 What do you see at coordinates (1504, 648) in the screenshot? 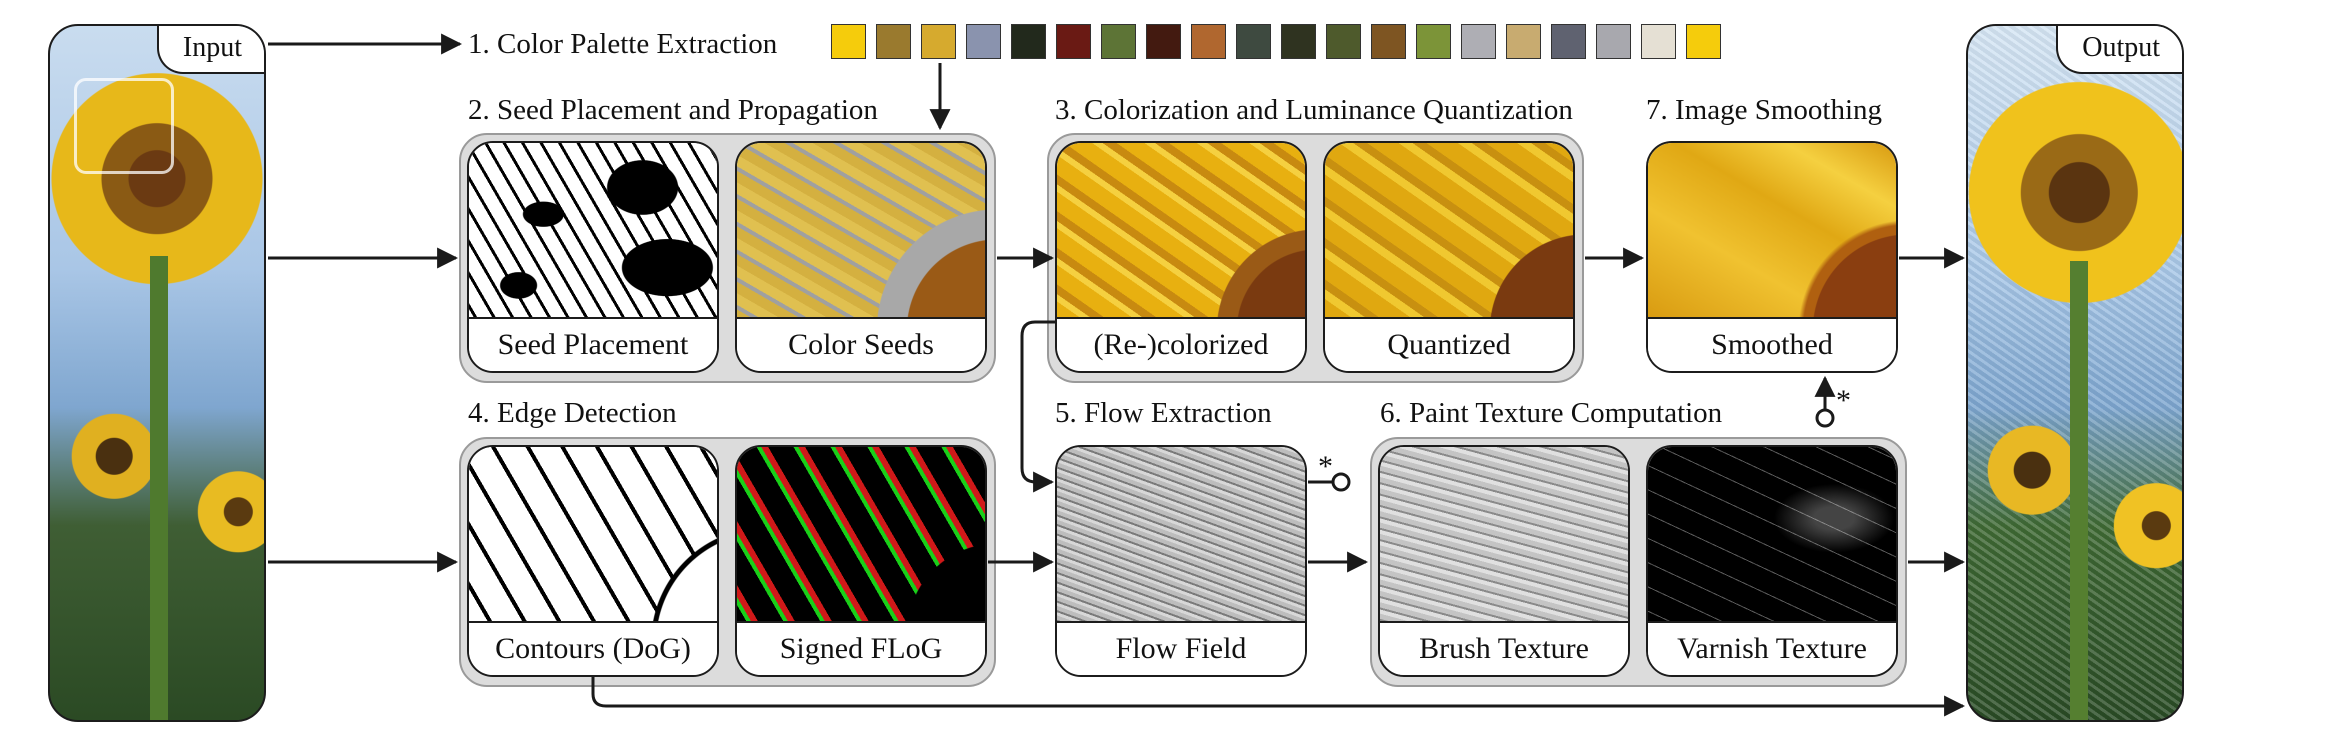
I see `brush-texture-label: Brush Texture` at bounding box center [1504, 648].